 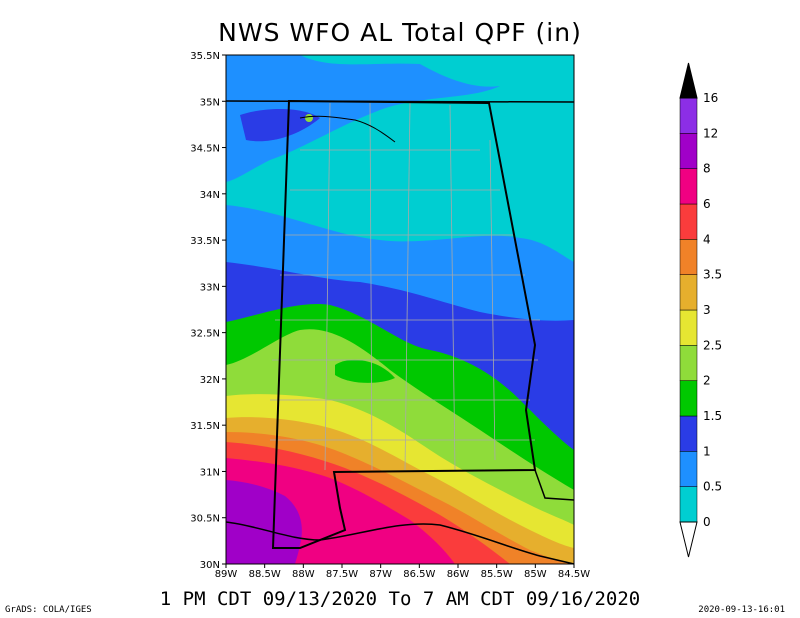 What do you see at coordinates (205, 241) in the screenshot?
I see `lat-tick-label: 33.5N` at bounding box center [205, 241].